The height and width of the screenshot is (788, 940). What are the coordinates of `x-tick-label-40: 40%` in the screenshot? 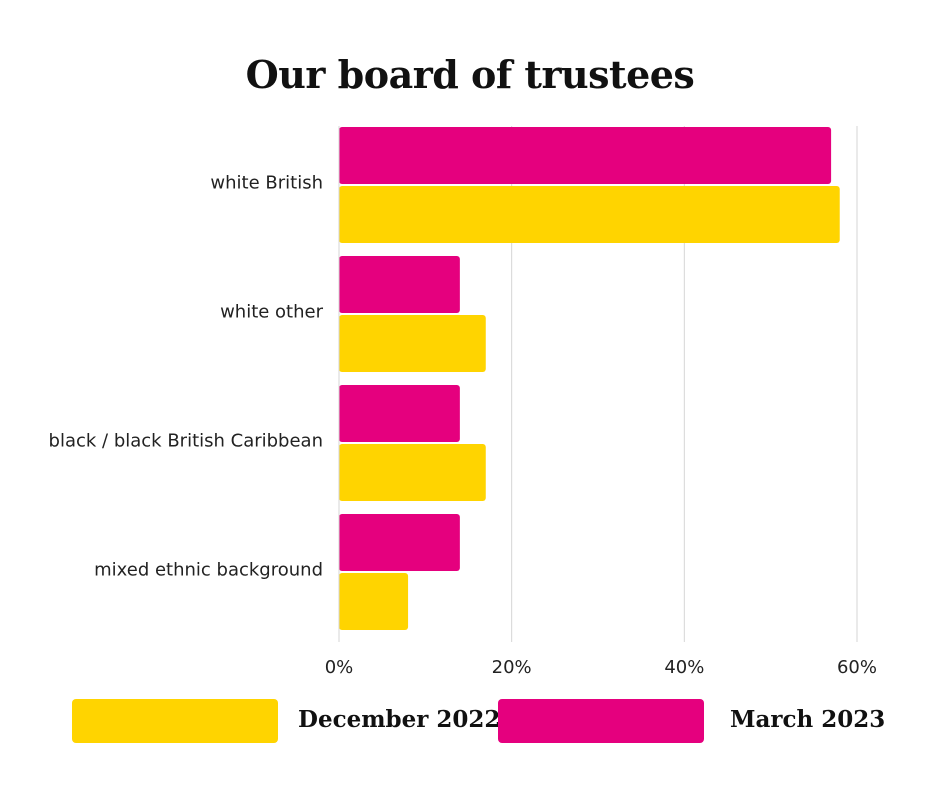 It's located at (684, 667).